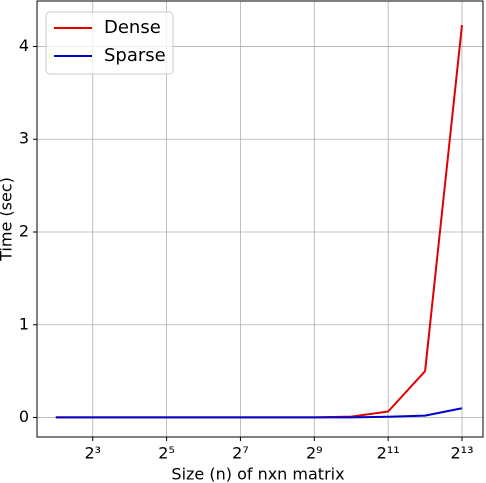  I want to click on legend-label: Sparse, so click(135, 55).